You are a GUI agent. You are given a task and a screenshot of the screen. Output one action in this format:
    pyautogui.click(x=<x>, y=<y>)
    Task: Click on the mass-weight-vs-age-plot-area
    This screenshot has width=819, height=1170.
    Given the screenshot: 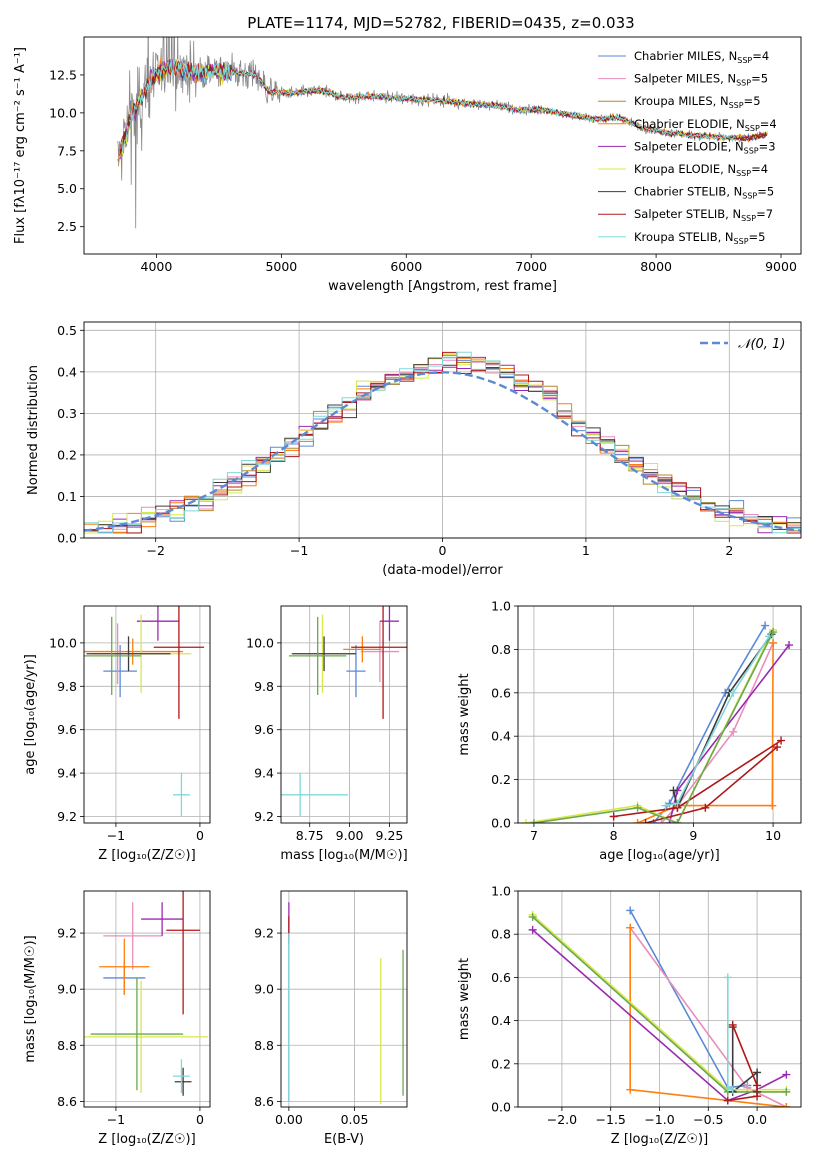 What is the action you would take?
    pyautogui.click(x=657, y=722)
    